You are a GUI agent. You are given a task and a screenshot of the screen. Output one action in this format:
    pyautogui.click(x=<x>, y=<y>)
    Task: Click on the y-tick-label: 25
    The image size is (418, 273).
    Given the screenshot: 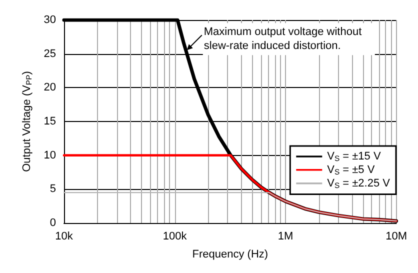 What is the action you would take?
    pyautogui.click(x=50, y=54)
    